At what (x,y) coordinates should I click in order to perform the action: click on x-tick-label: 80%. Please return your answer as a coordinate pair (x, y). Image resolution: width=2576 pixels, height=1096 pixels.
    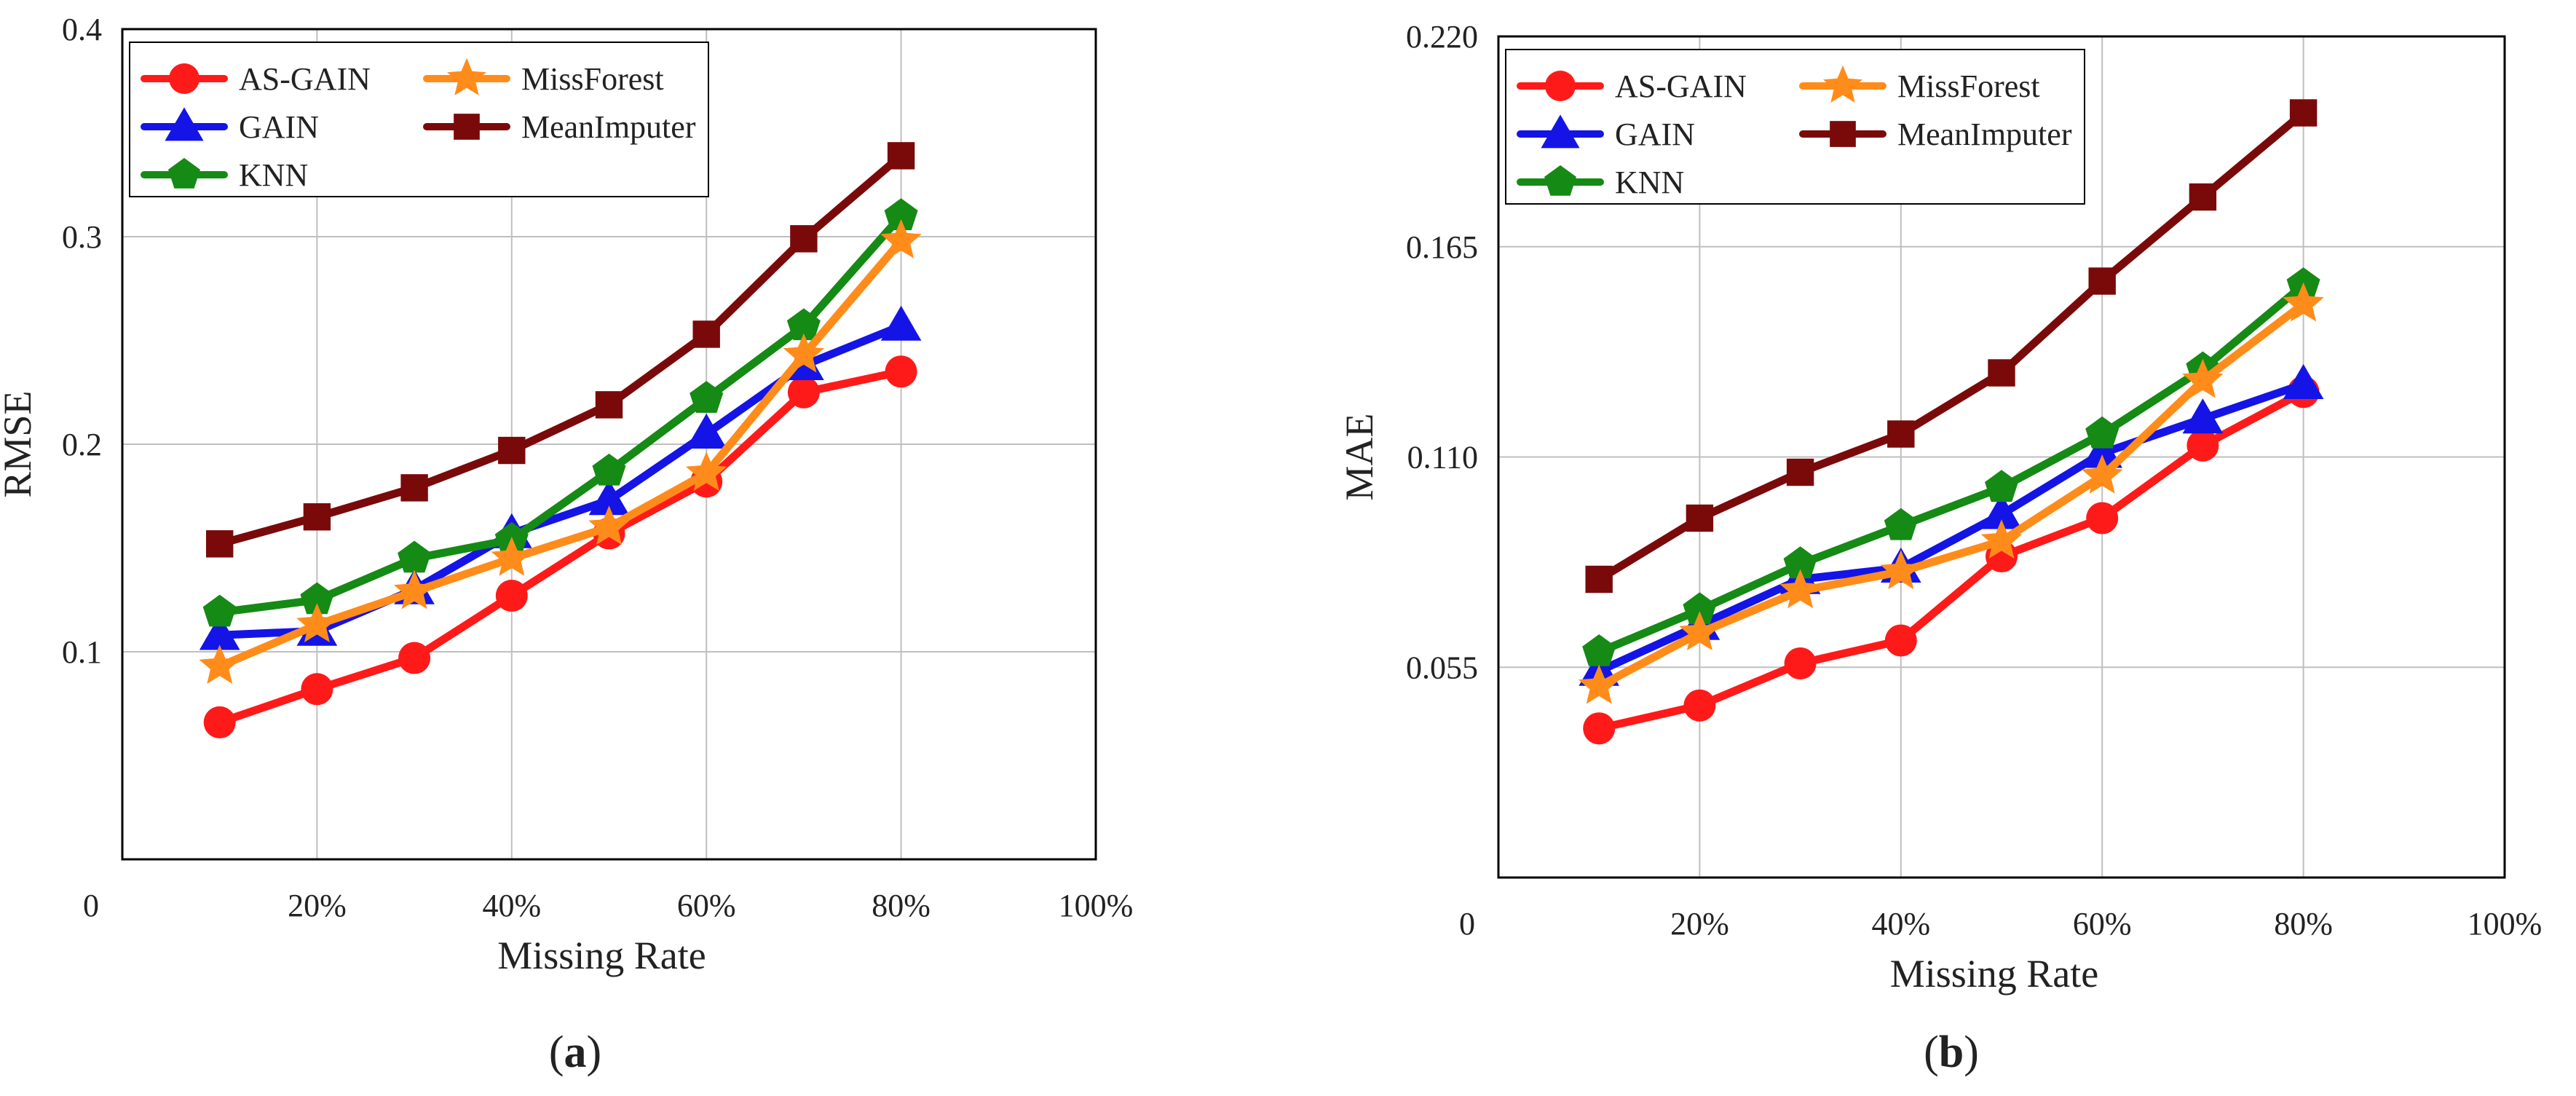
    Looking at the image, I should click on (901, 905).